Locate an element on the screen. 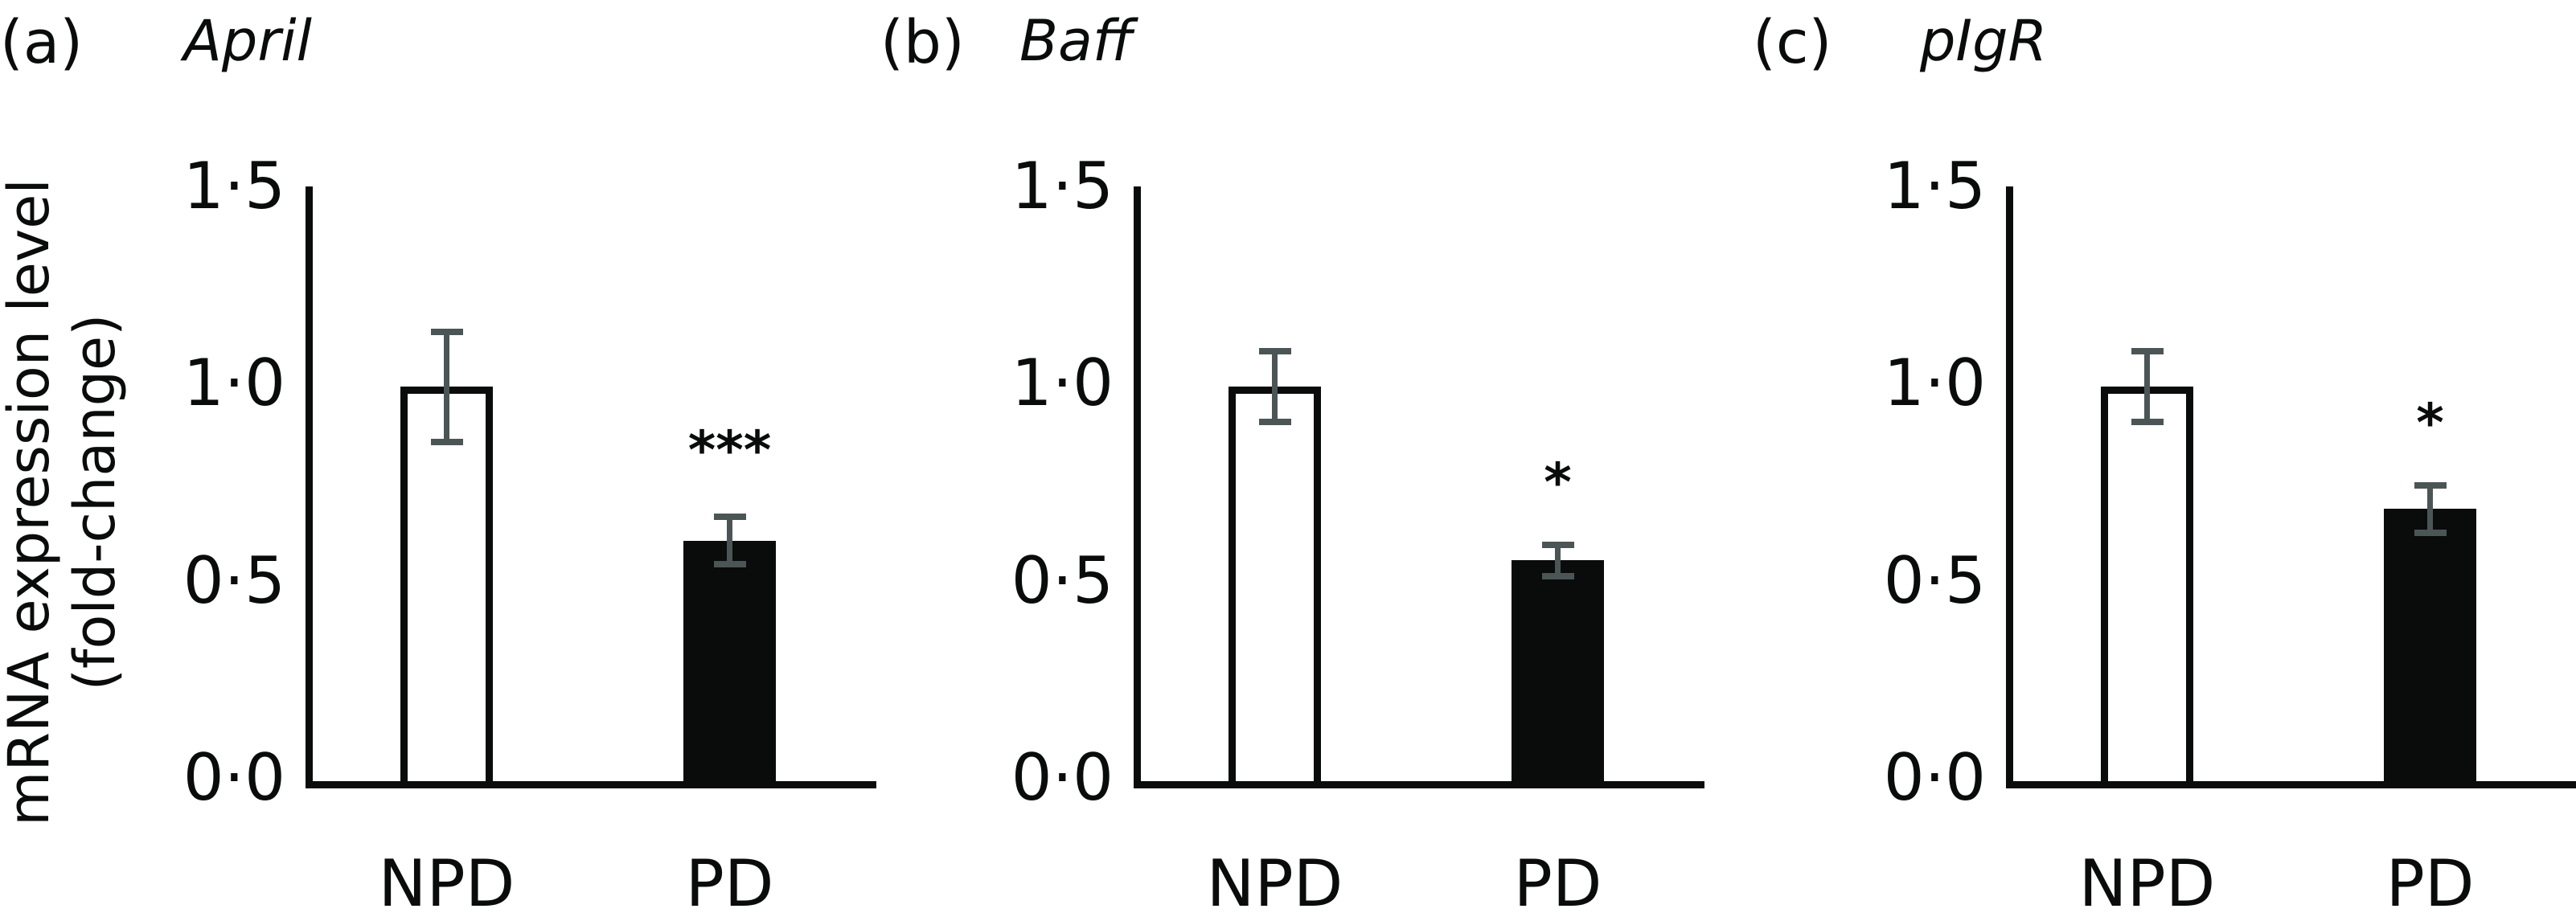 This screenshot has height=921, width=2576. panel-label: (c) is located at coordinates (1792, 43).